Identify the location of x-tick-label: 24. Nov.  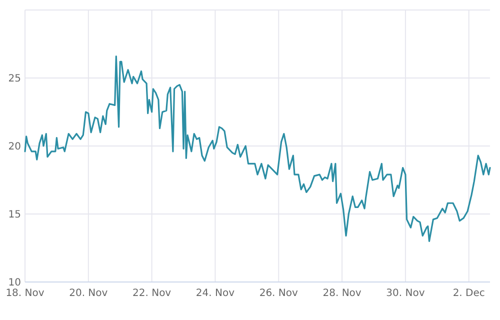
(215, 293).